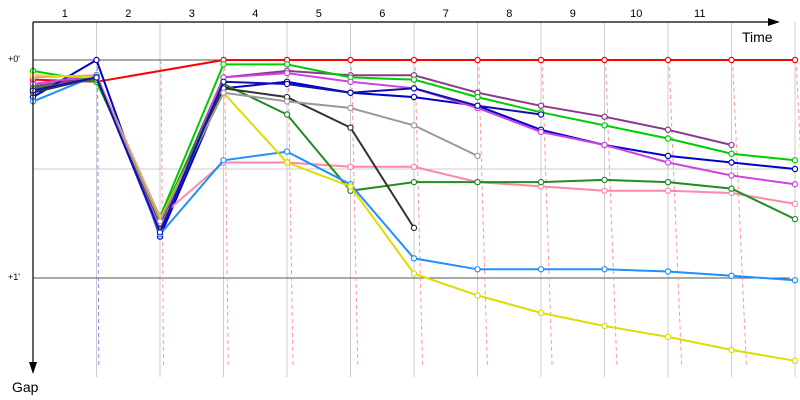 This screenshot has height=400, width=800. I want to click on y-tick-label: +1', so click(14, 277).